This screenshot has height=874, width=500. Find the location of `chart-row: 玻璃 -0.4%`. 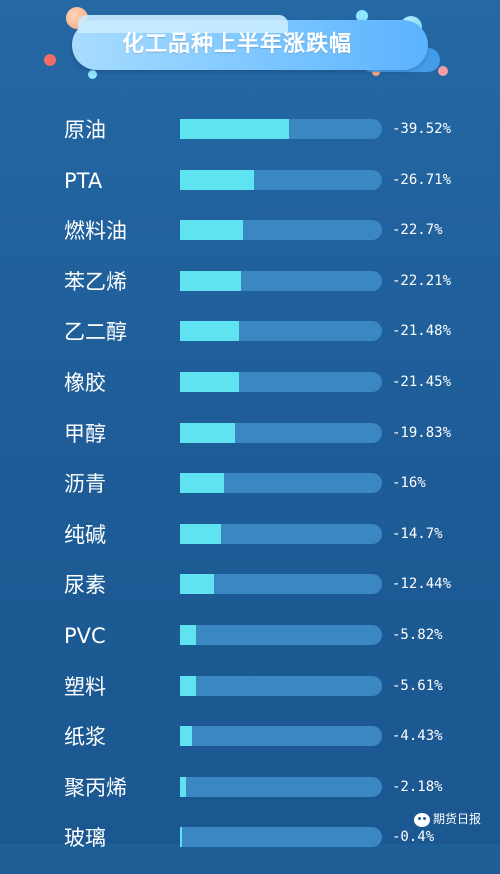

chart-row: 玻璃 -0.4% is located at coordinates (250, 849).